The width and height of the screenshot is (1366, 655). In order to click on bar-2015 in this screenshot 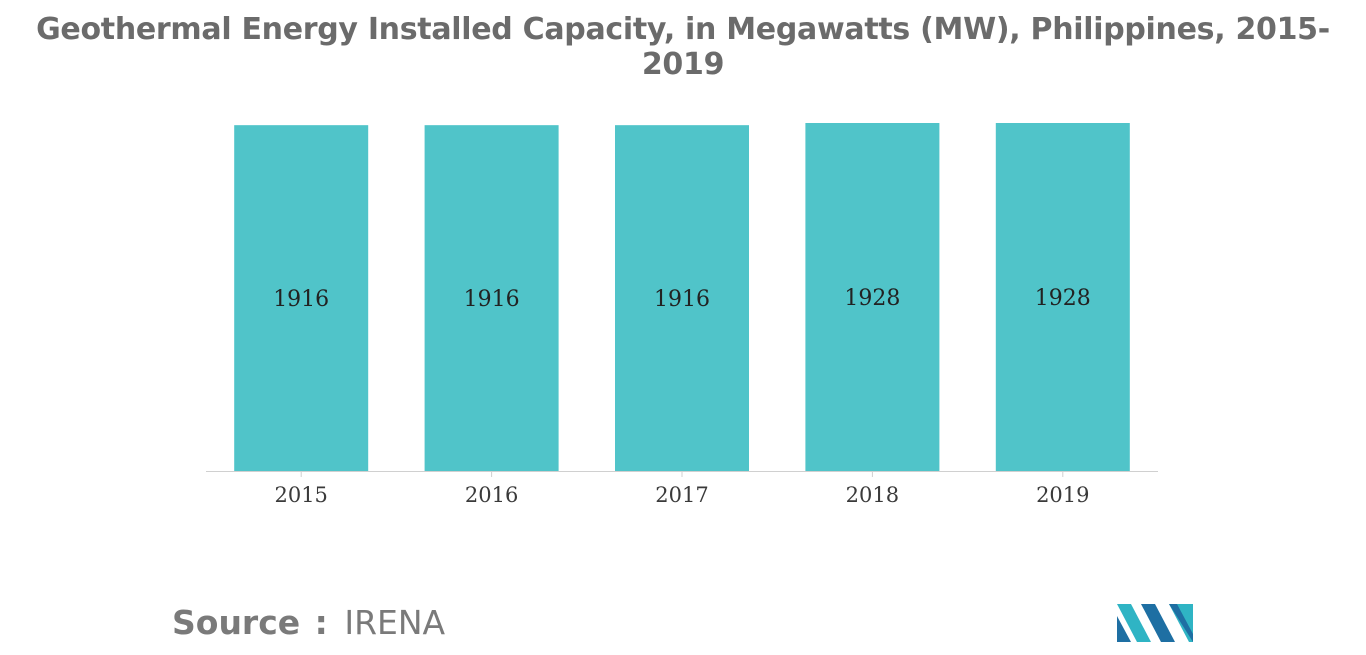, I will do `click(301, 298)`.